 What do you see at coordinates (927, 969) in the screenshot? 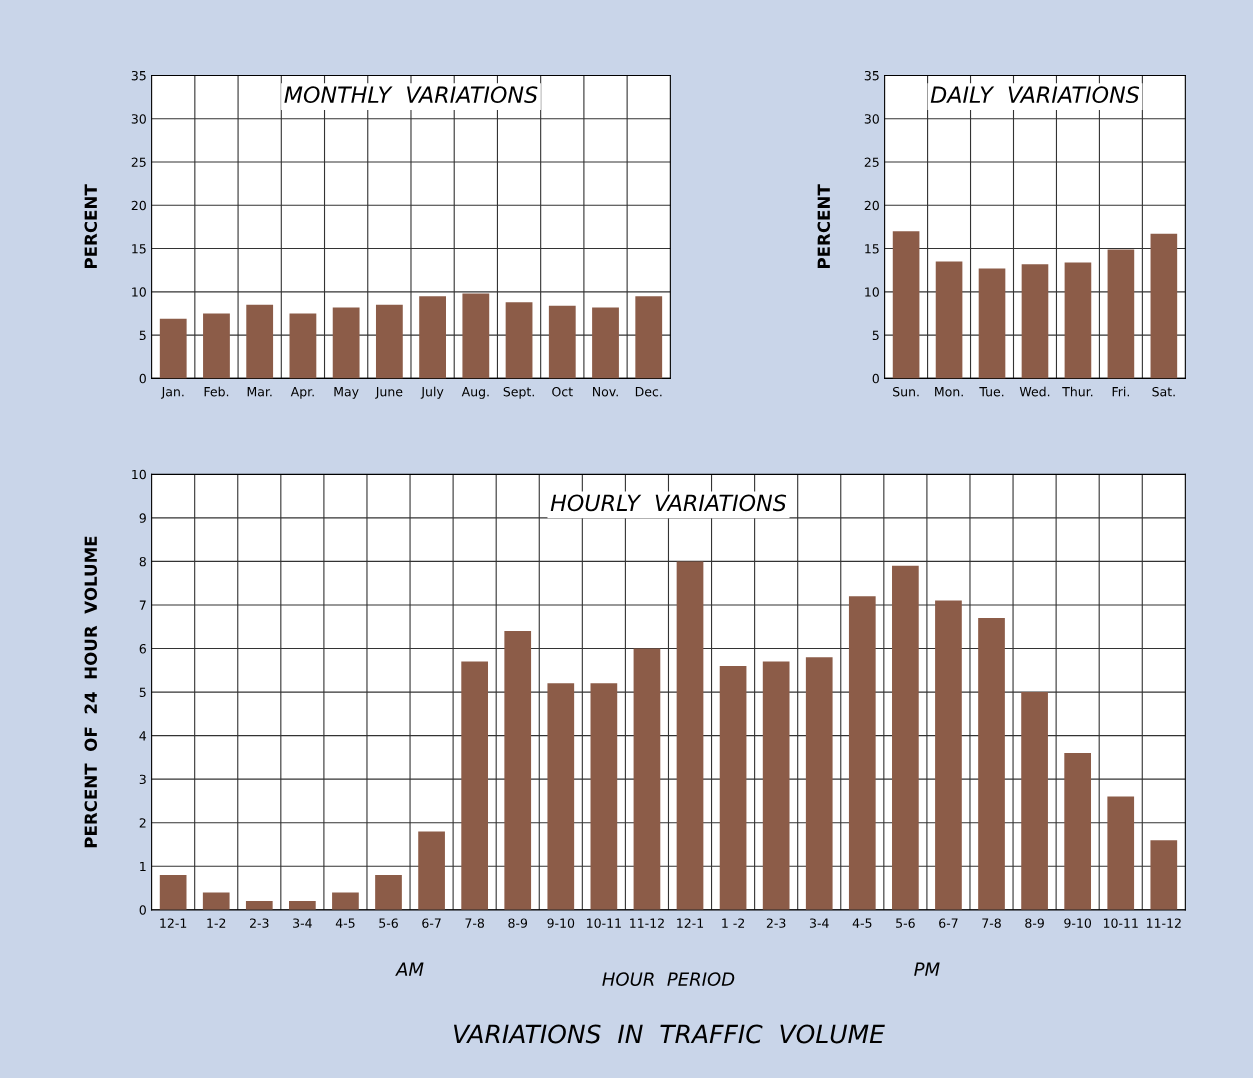
I see `text: PM` at bounding box center [927, 969].